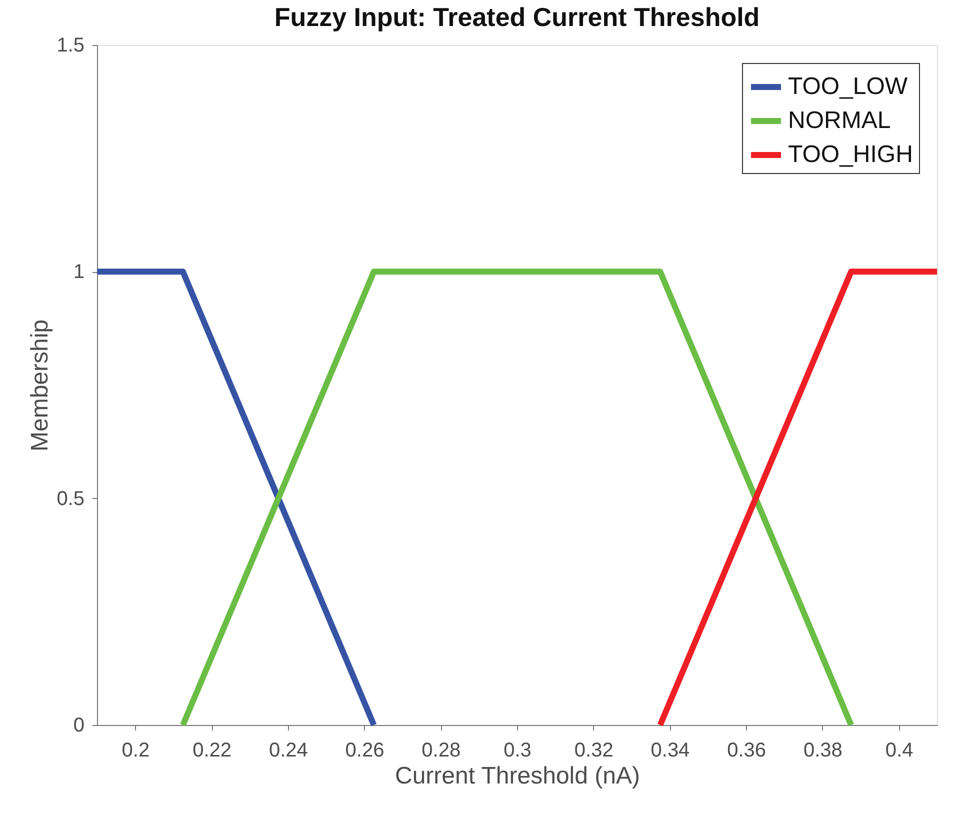 Image resolution: width=964 pixels, height=827 pixels. I want to click on legend-label: NORMAL, so click(839, 120).